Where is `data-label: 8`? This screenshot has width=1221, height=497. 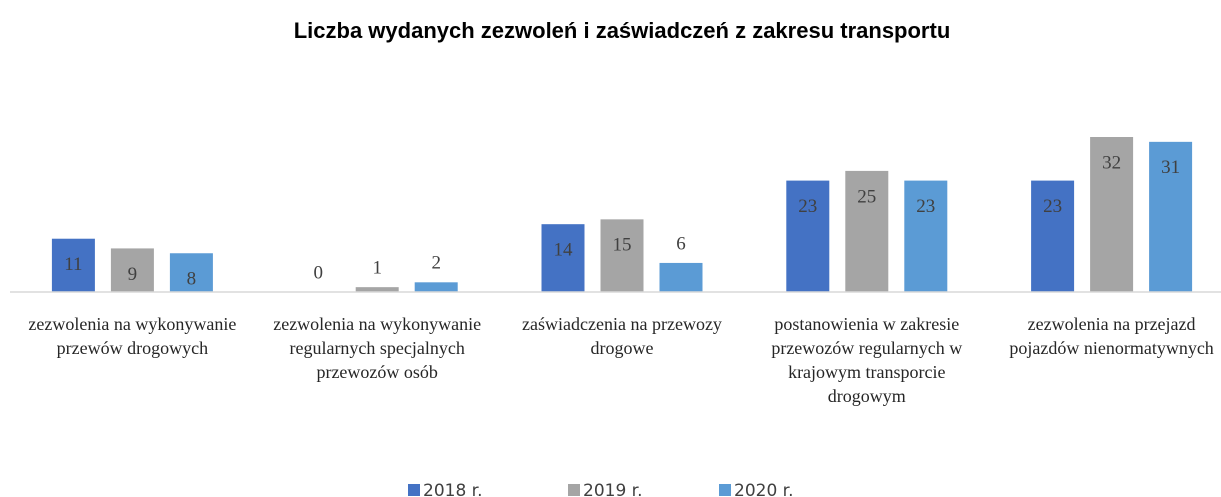 data-label: 8 is located at coordinates (192, 279).